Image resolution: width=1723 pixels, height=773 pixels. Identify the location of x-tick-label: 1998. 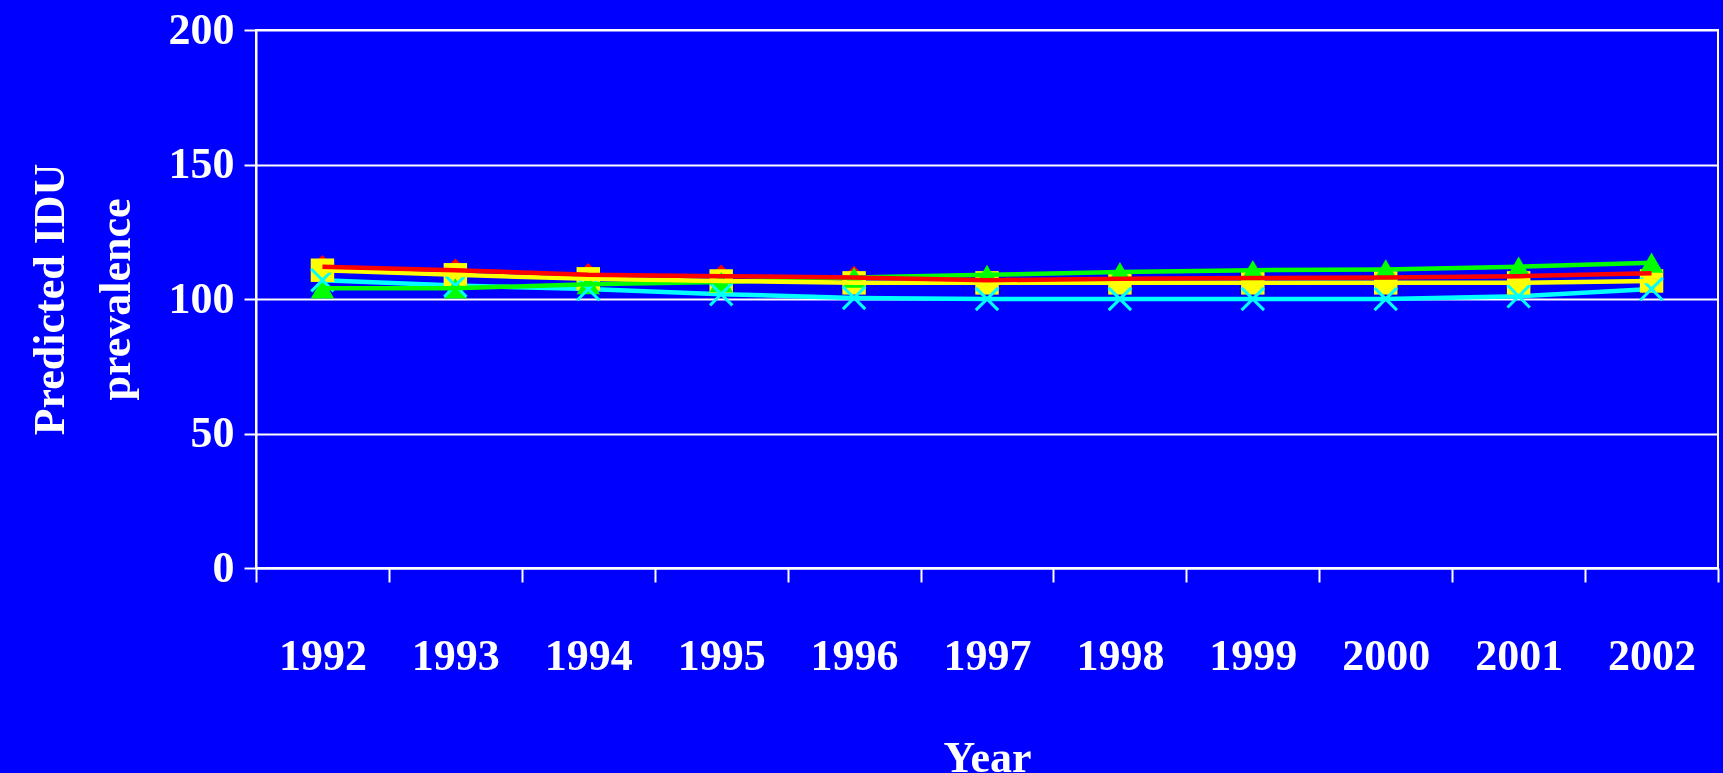
(1120, 655).